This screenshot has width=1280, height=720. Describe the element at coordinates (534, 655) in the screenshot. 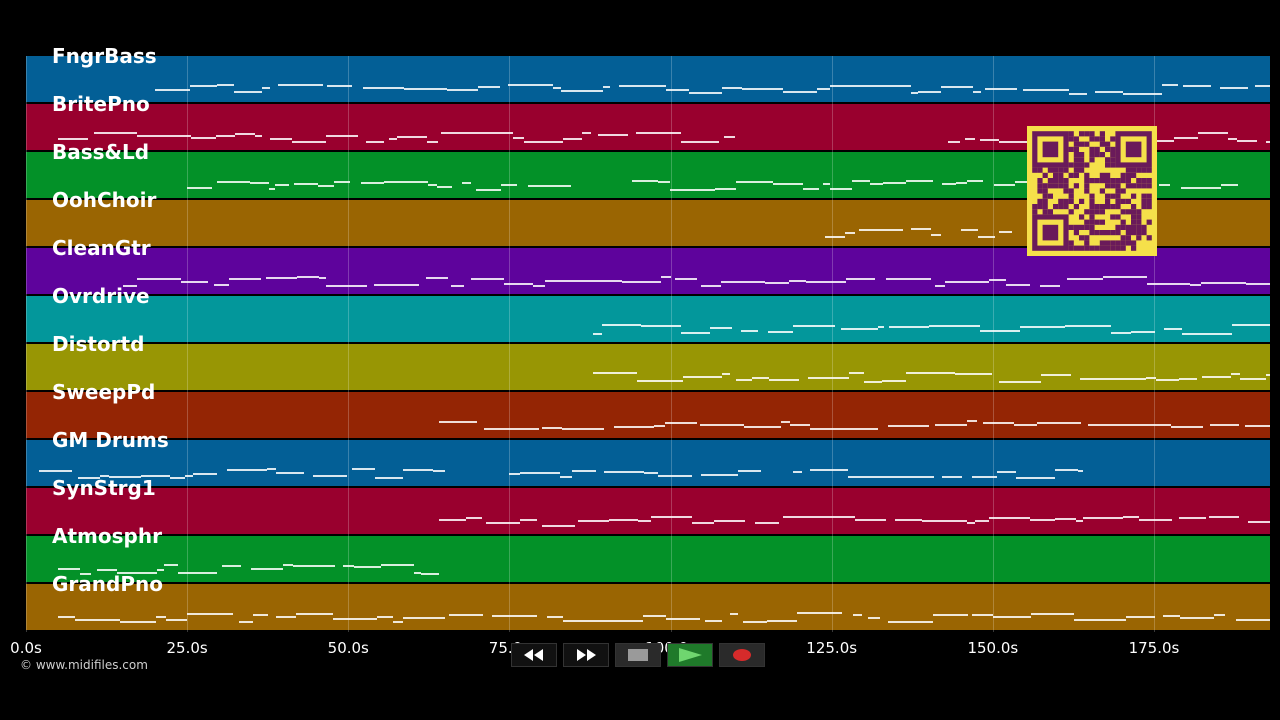

I see `rewind-button` at that location.